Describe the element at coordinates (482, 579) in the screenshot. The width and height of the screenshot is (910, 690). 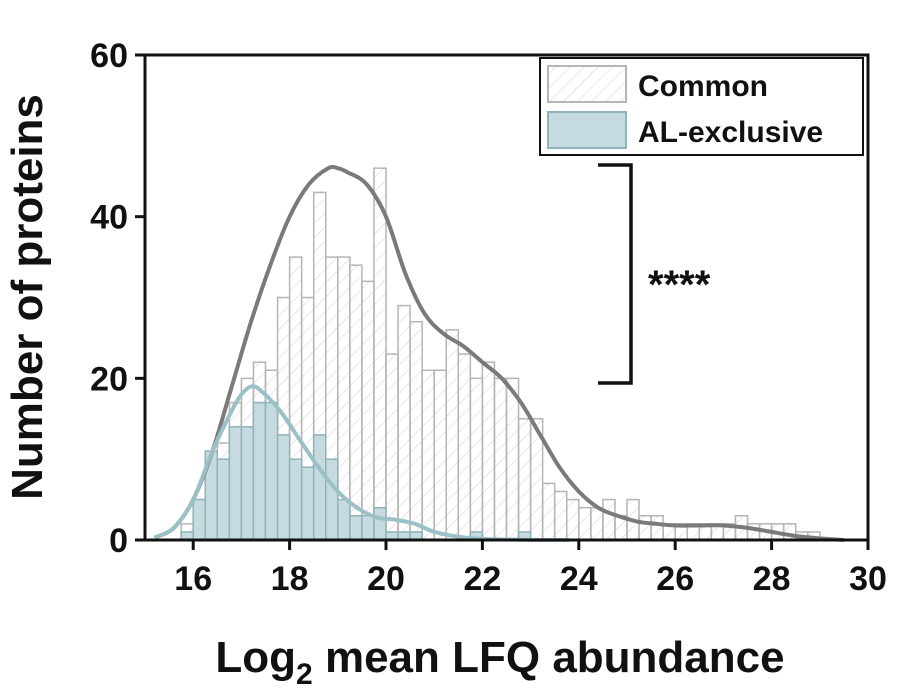
I see `x-tick-label-22: 22` at that location.